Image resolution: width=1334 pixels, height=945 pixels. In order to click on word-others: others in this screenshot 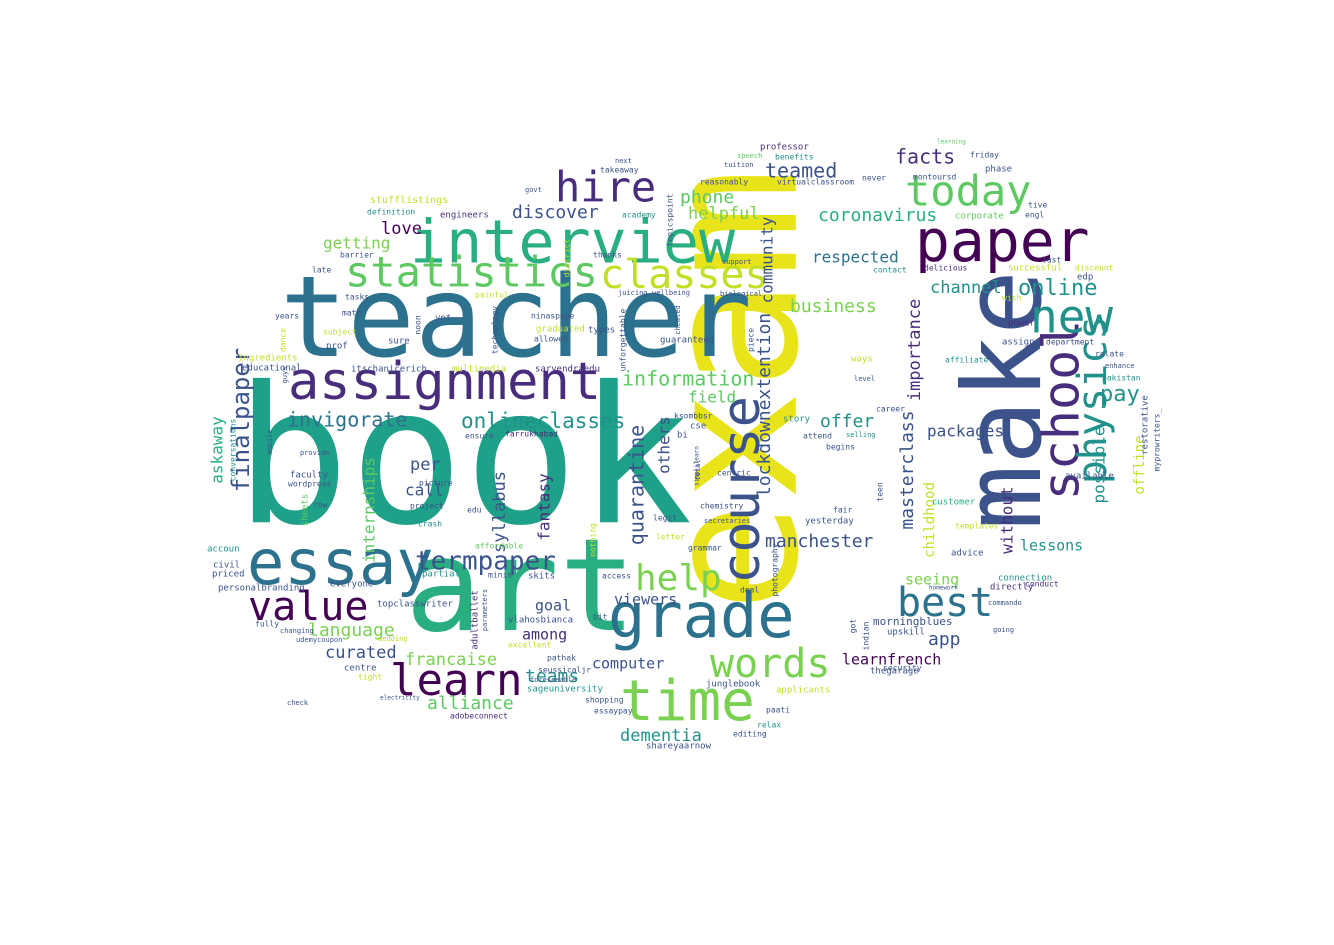, I will do `click(664, 445)`.